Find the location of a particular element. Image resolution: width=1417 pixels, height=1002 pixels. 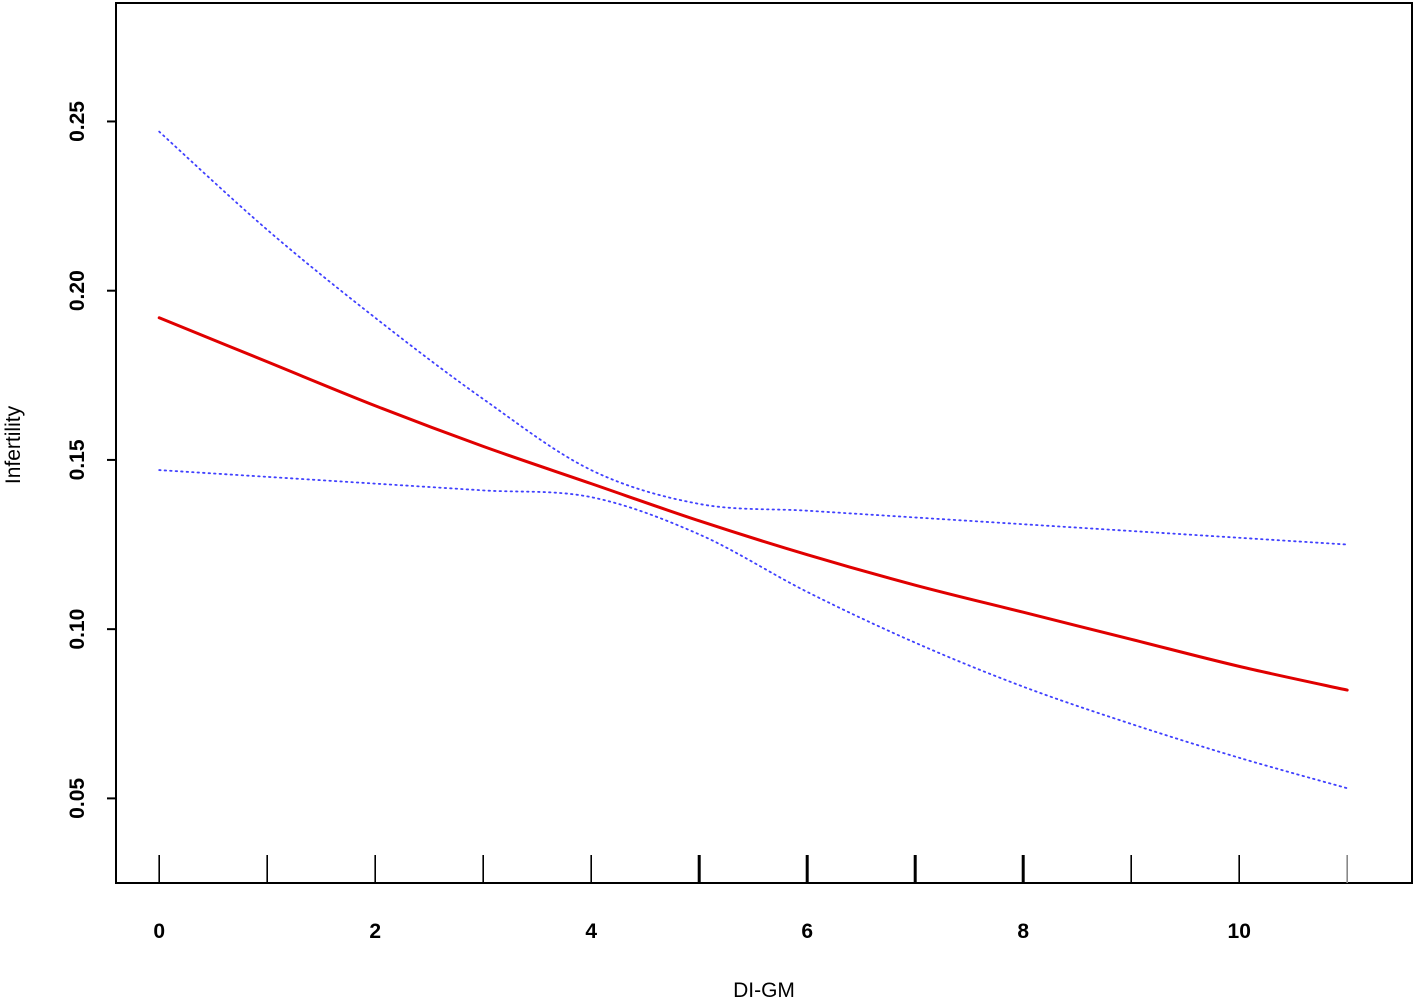

x-tick-label: 10 is located at coordinates (1239, 931).